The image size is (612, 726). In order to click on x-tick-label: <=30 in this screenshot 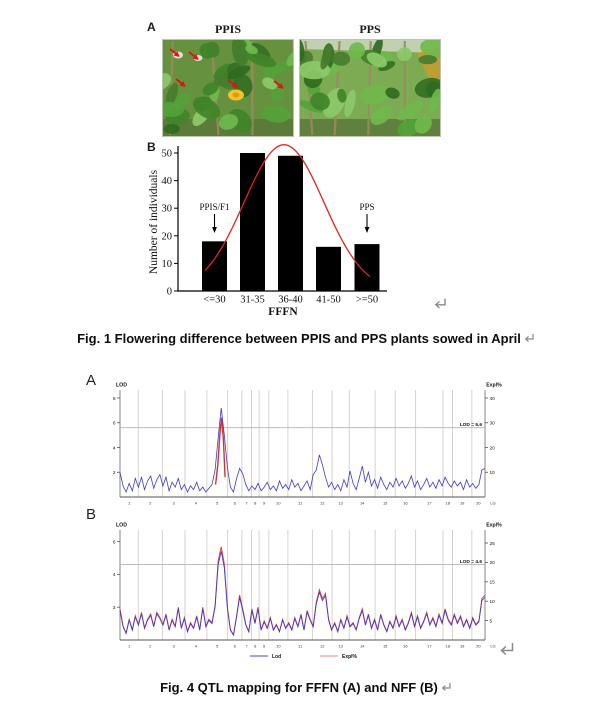, I will do `click(214, 300)`.